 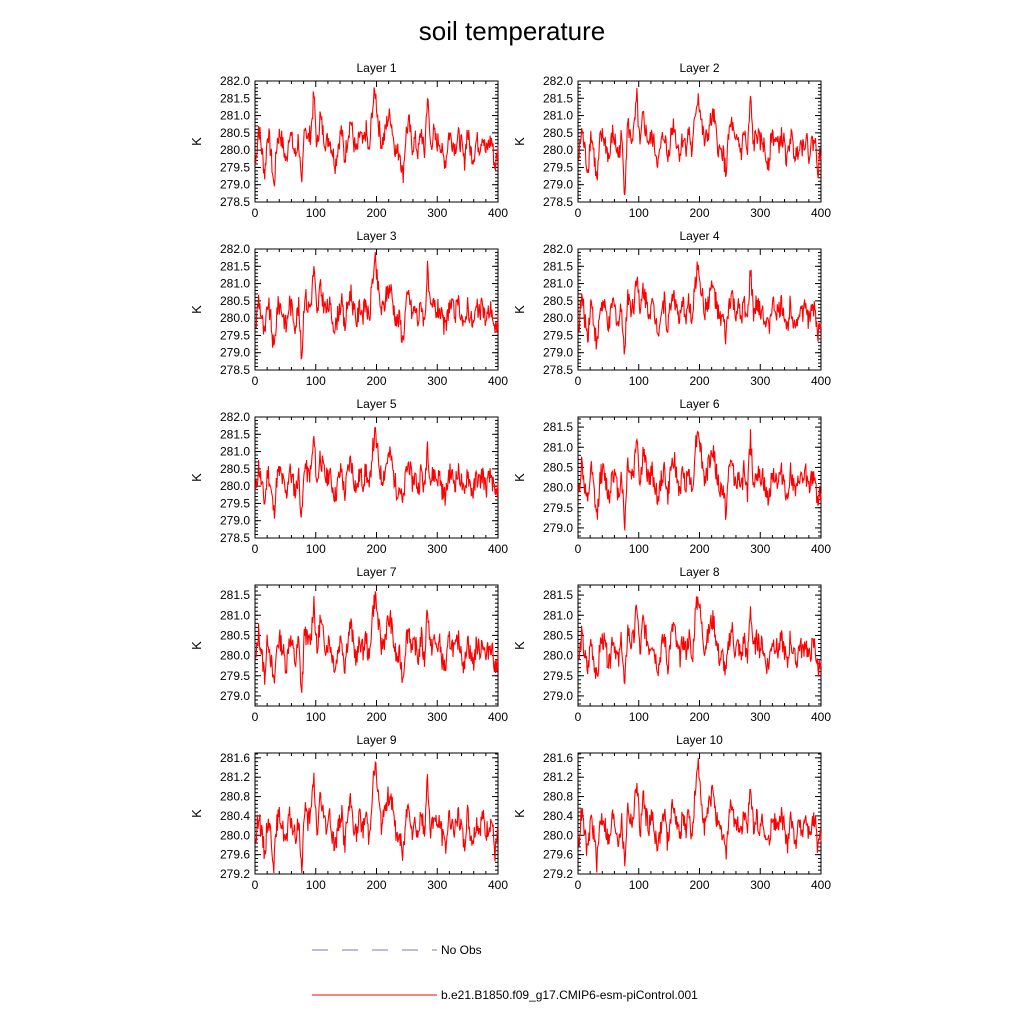 I want to click on y-tick-label: 279.2, so click(x=558, y=874).